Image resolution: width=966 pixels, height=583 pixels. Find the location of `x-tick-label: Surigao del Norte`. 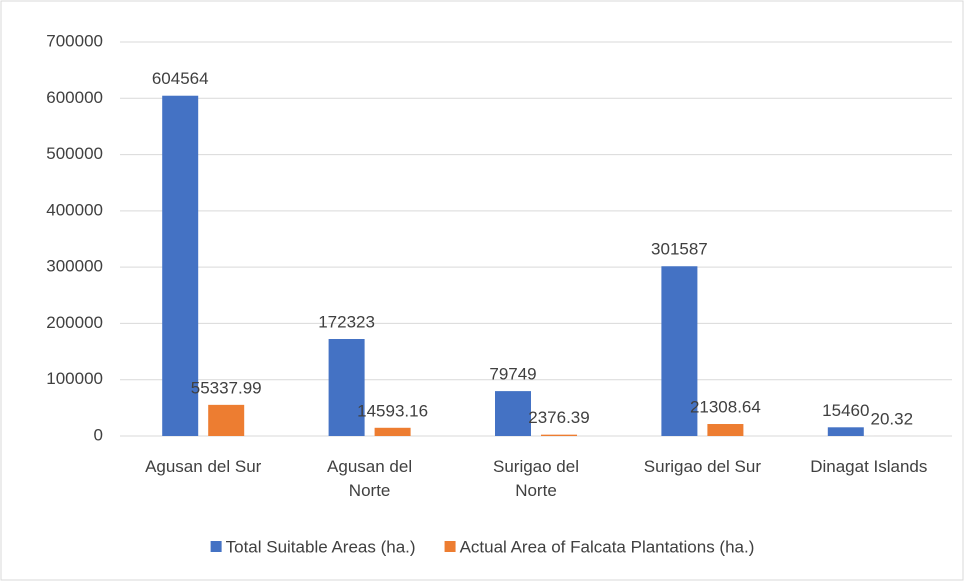

x-tick-label: Surigao del Norte is located at coordinates (535, 478).